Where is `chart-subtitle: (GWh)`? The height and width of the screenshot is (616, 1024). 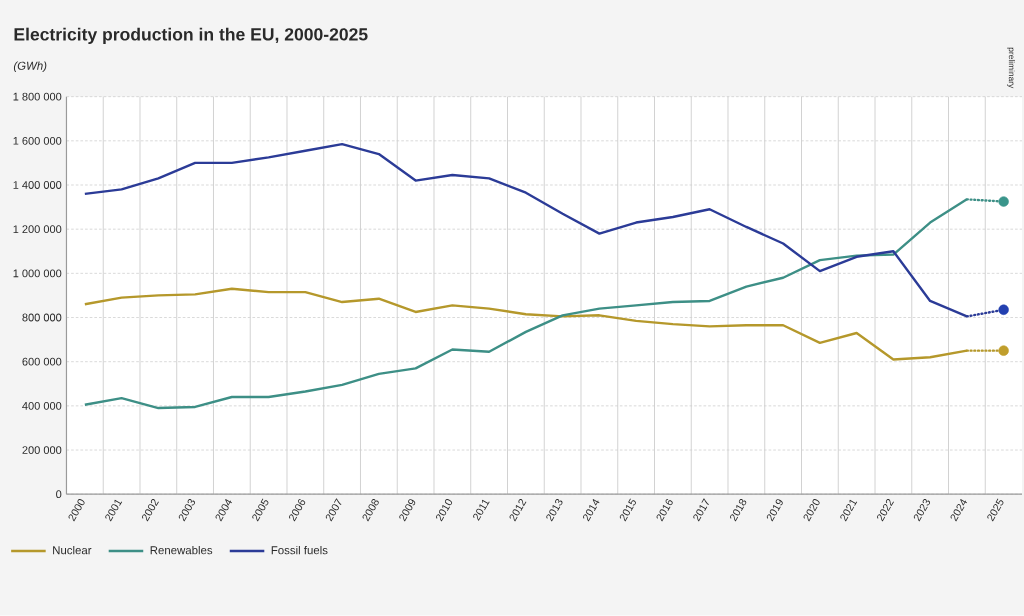 chart-subtitle: (GWh) is located at coordinates (30, 67).